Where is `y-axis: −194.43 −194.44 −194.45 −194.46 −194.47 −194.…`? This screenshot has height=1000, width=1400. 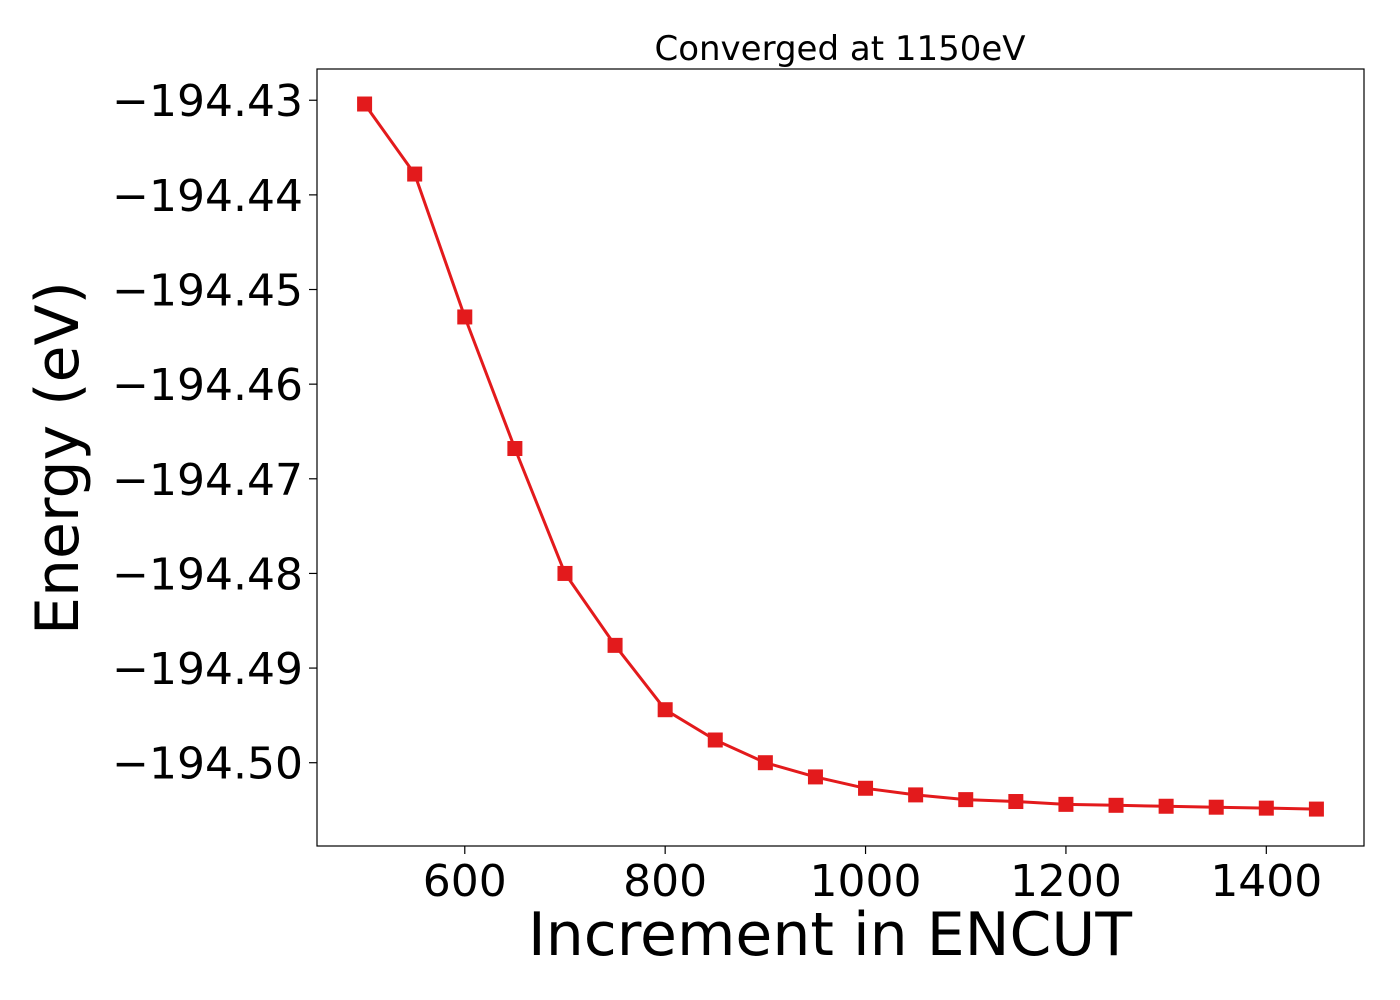
y-axis: −194.43 −194.44 −194.45 −194.46 −194.47 −194.… is located at coordinates (214, 433).